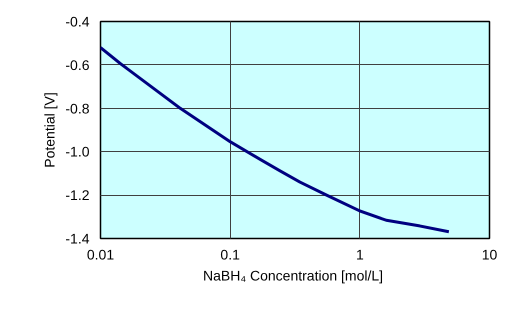 The height and width of the screenshot is (317, 520). Describe the element at coordinates (77, 152) in the screenshot. I see `y-tick-label: -1.0` at that location.